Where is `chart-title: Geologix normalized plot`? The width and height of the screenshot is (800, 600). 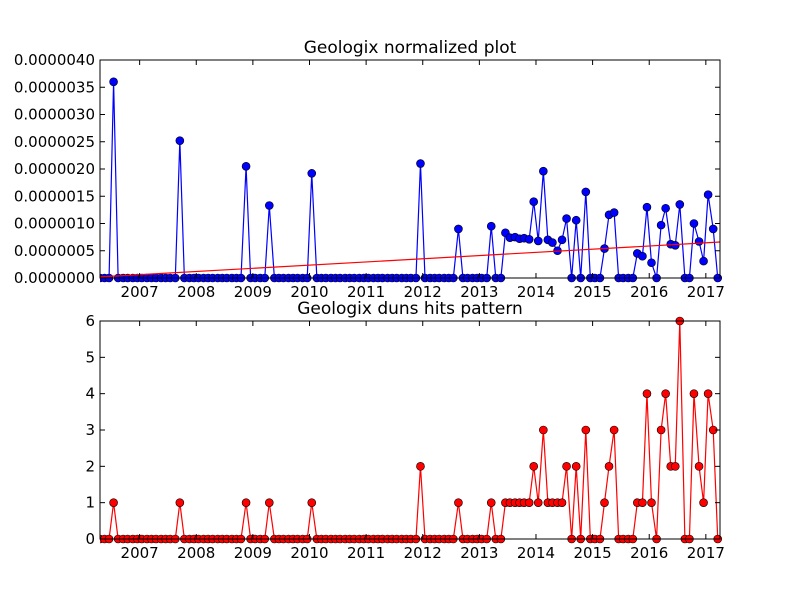 chart-title: Geologix normalized plot is located at coordinates (410, 48).